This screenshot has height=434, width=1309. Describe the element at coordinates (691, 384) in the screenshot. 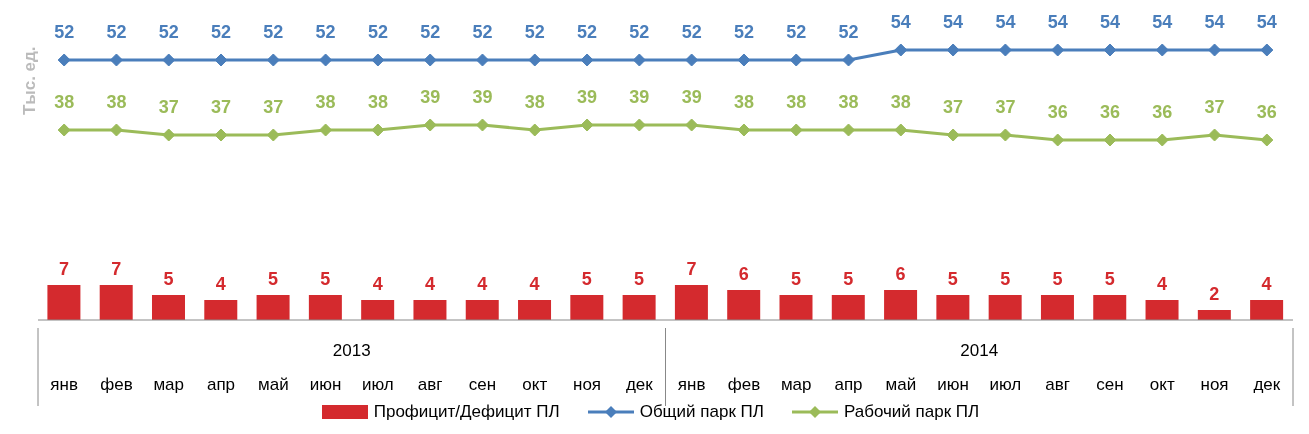

I see `x-tick-label: янв` at that location.